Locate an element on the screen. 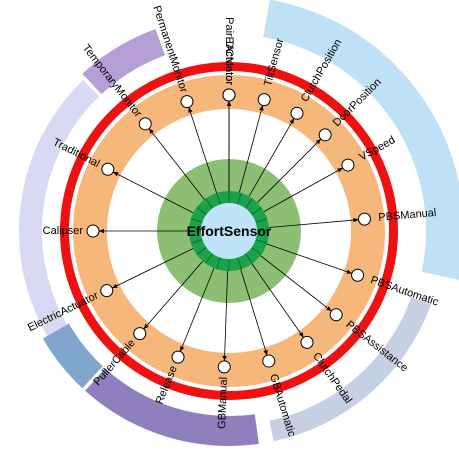  node-label: GBManual is located at coordinates (223, 403).